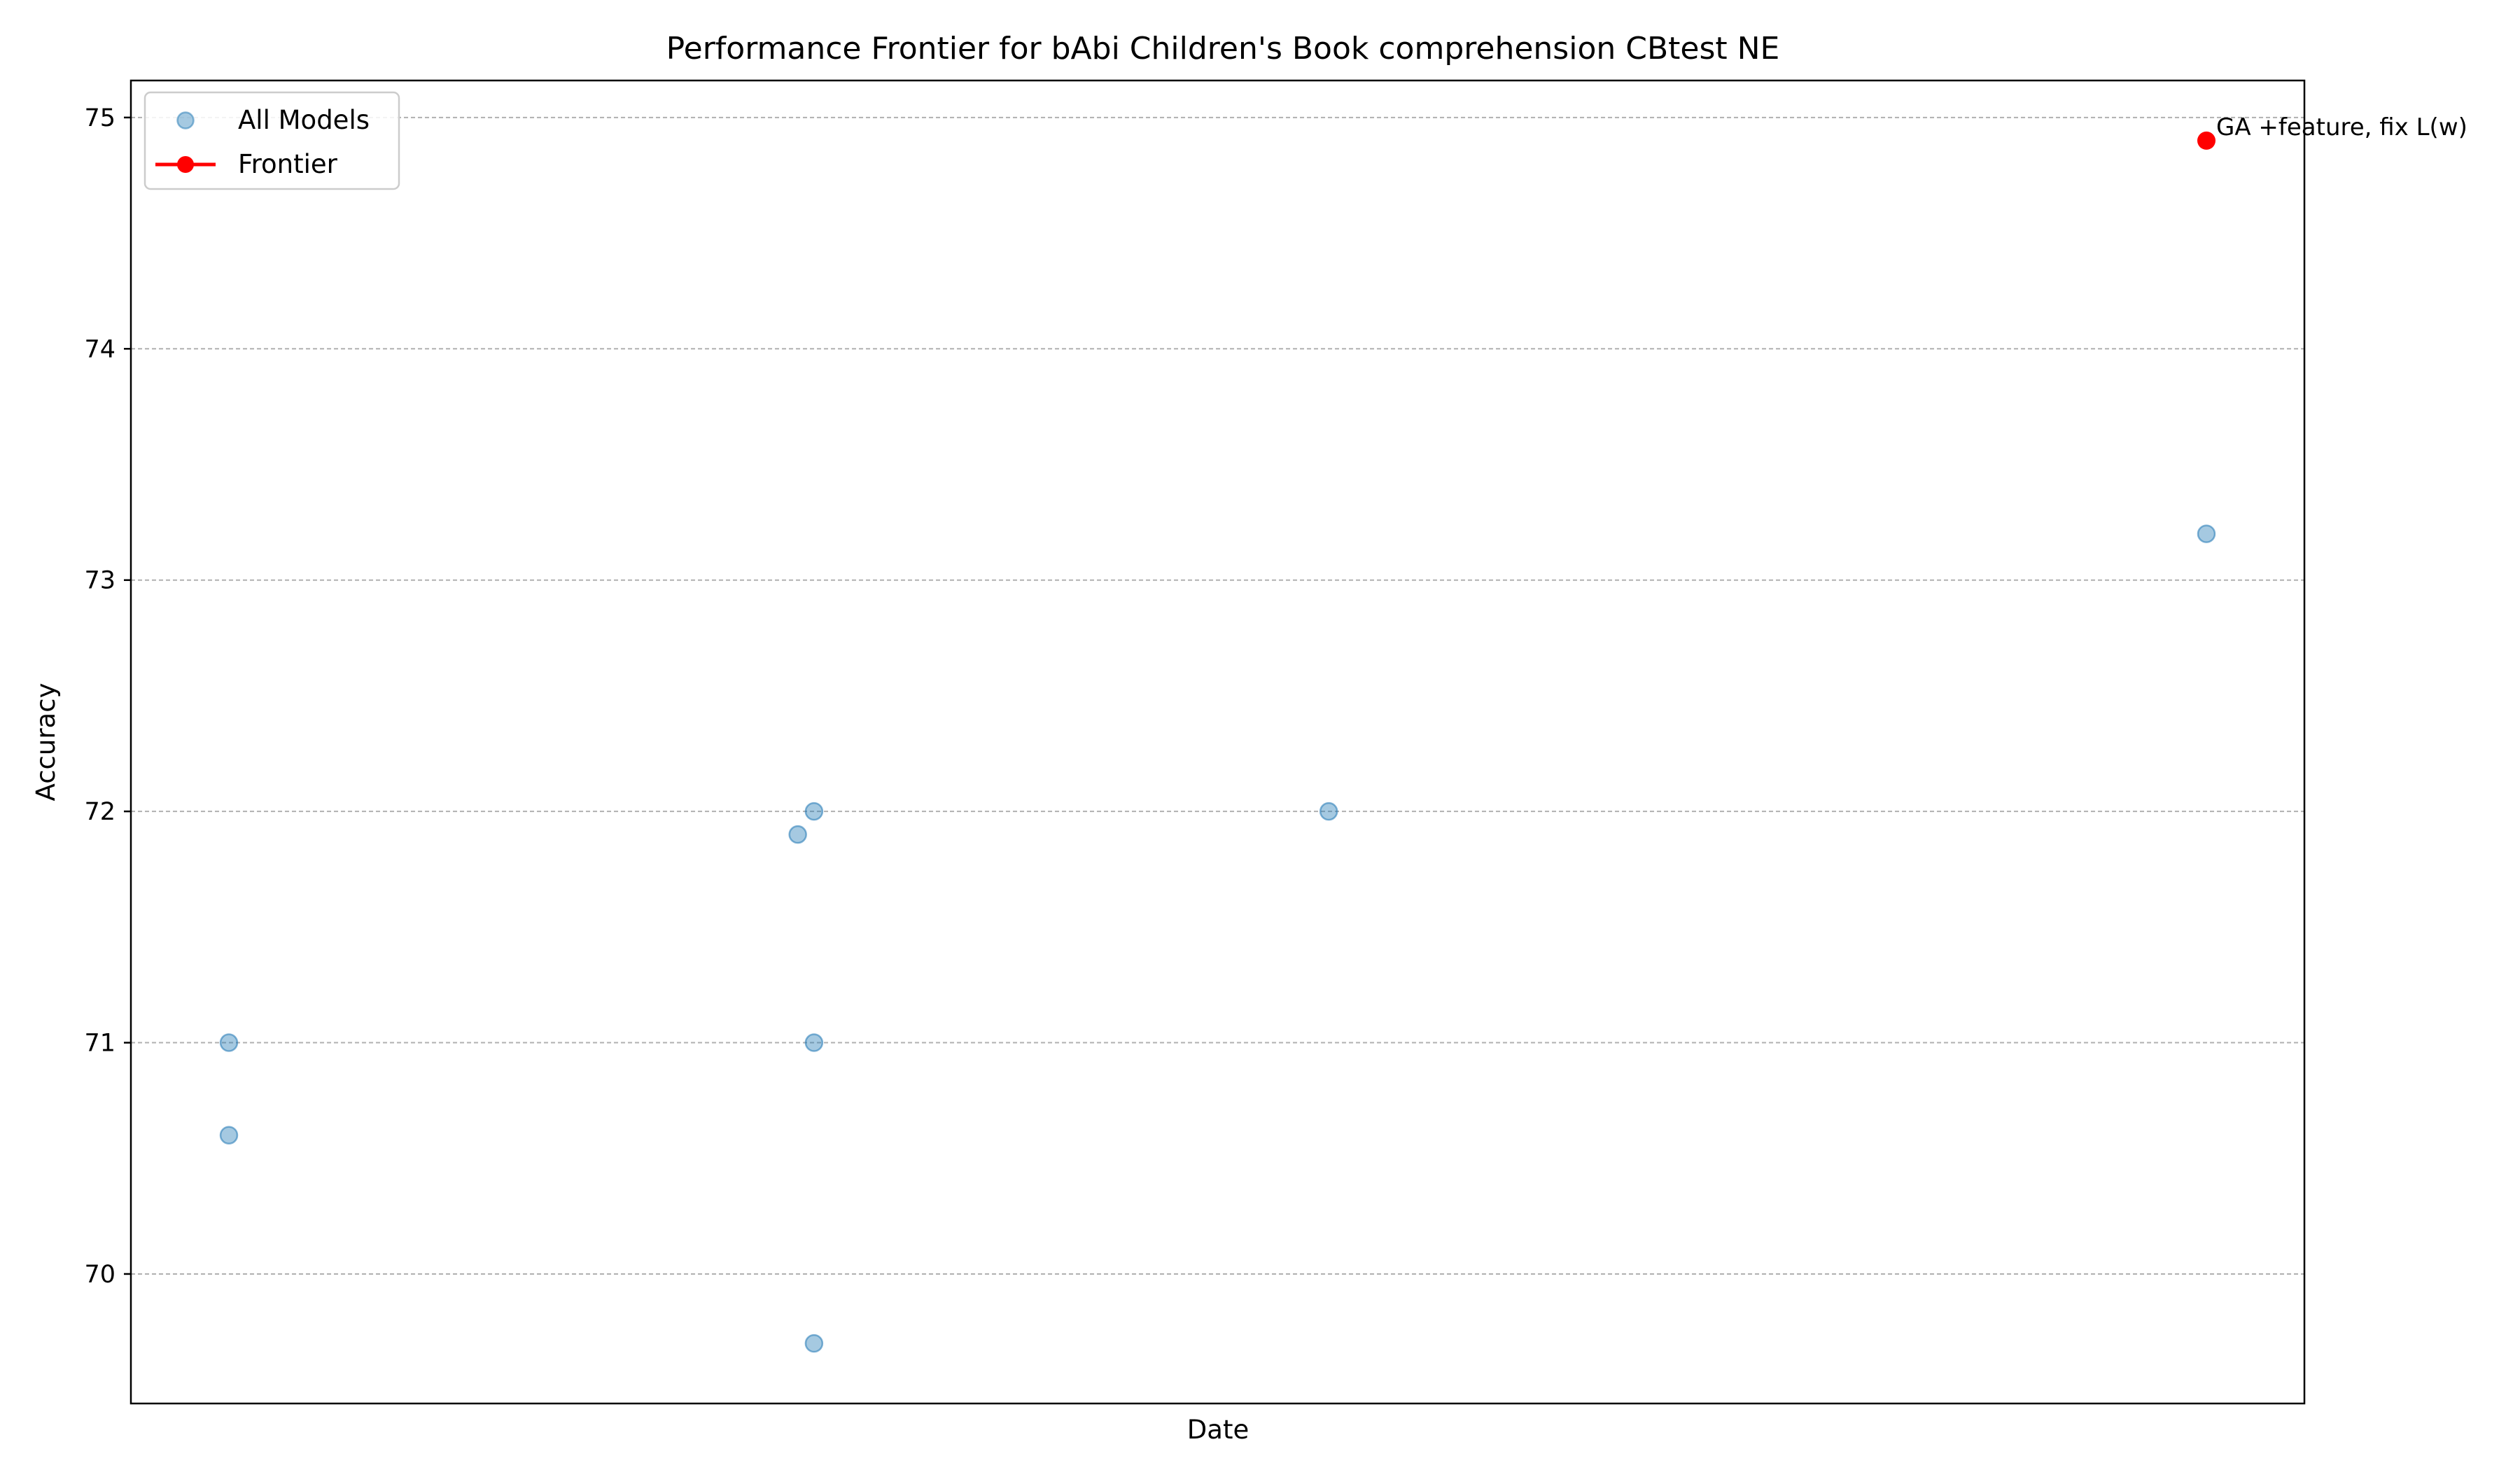 The width and height of the screenshot is (2520, 1470). Describe the element at coordinates (272, 140) in the screenshot. I see `legend: All Models Frontier` at that location.